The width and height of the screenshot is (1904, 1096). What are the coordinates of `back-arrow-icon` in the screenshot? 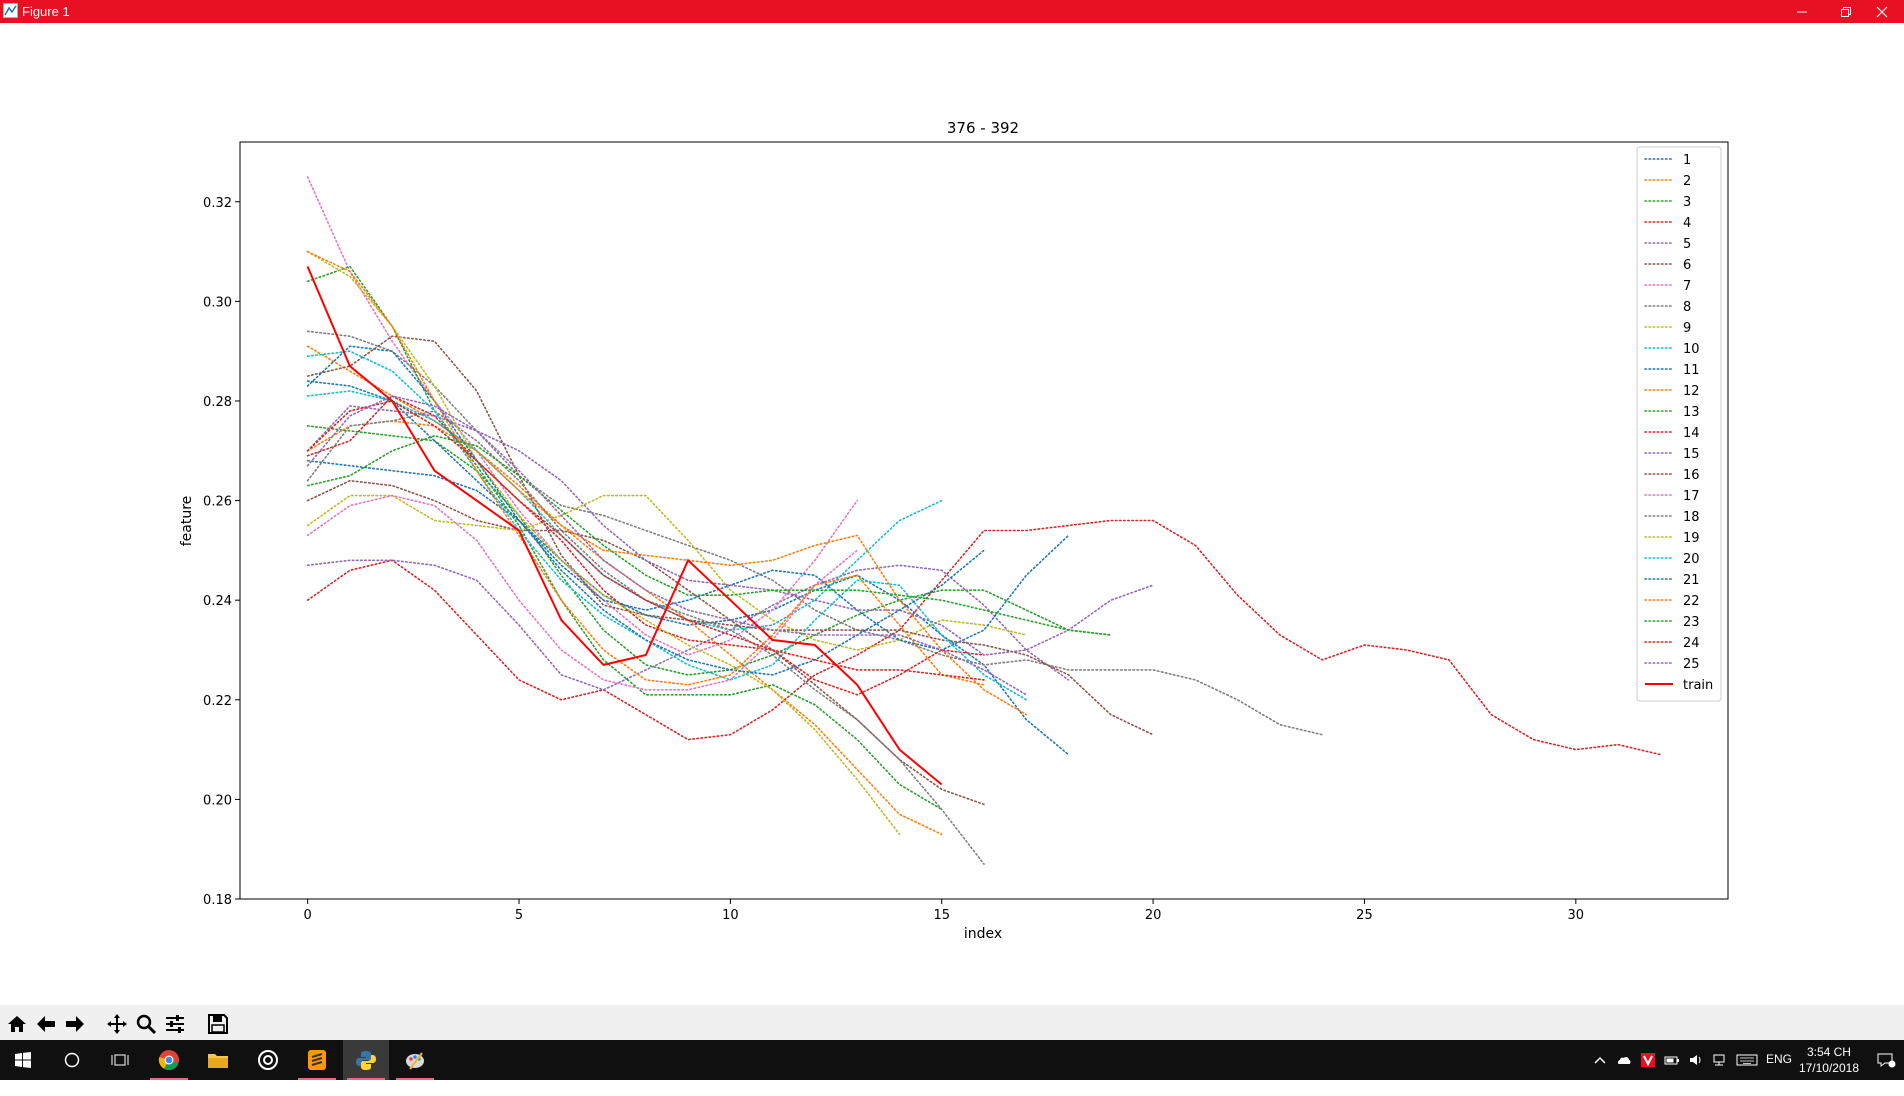 It's located at (46, 1024).